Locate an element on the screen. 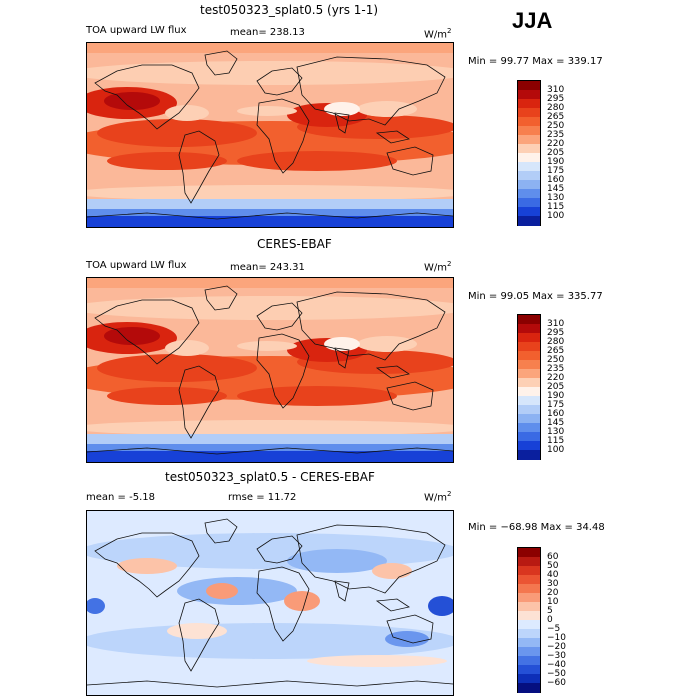 The height and width of the screenshot is (700, 700). season-label: JJA is located at coordinates (532, 20).